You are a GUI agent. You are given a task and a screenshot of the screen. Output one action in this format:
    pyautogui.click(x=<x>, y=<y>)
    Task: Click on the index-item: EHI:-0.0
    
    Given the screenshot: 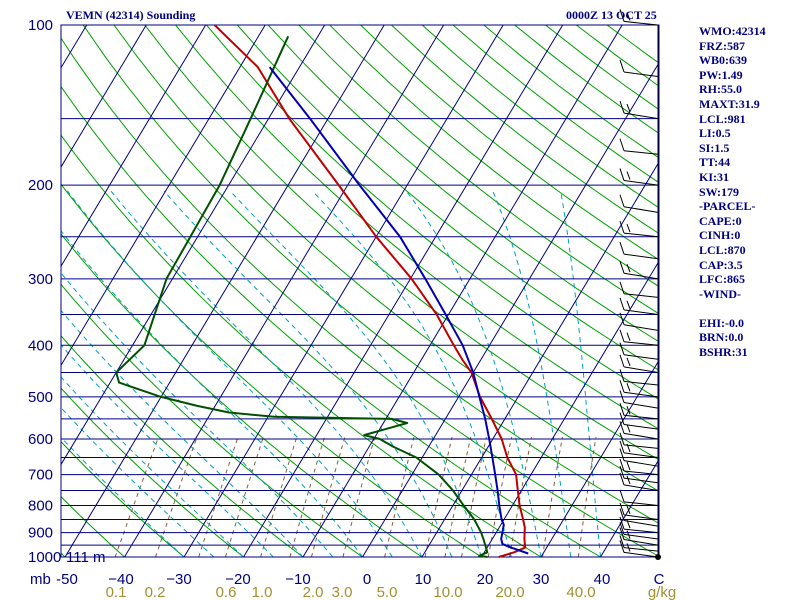 What is the action you would take?
    pyautogui.click(x=721, y=322)
    